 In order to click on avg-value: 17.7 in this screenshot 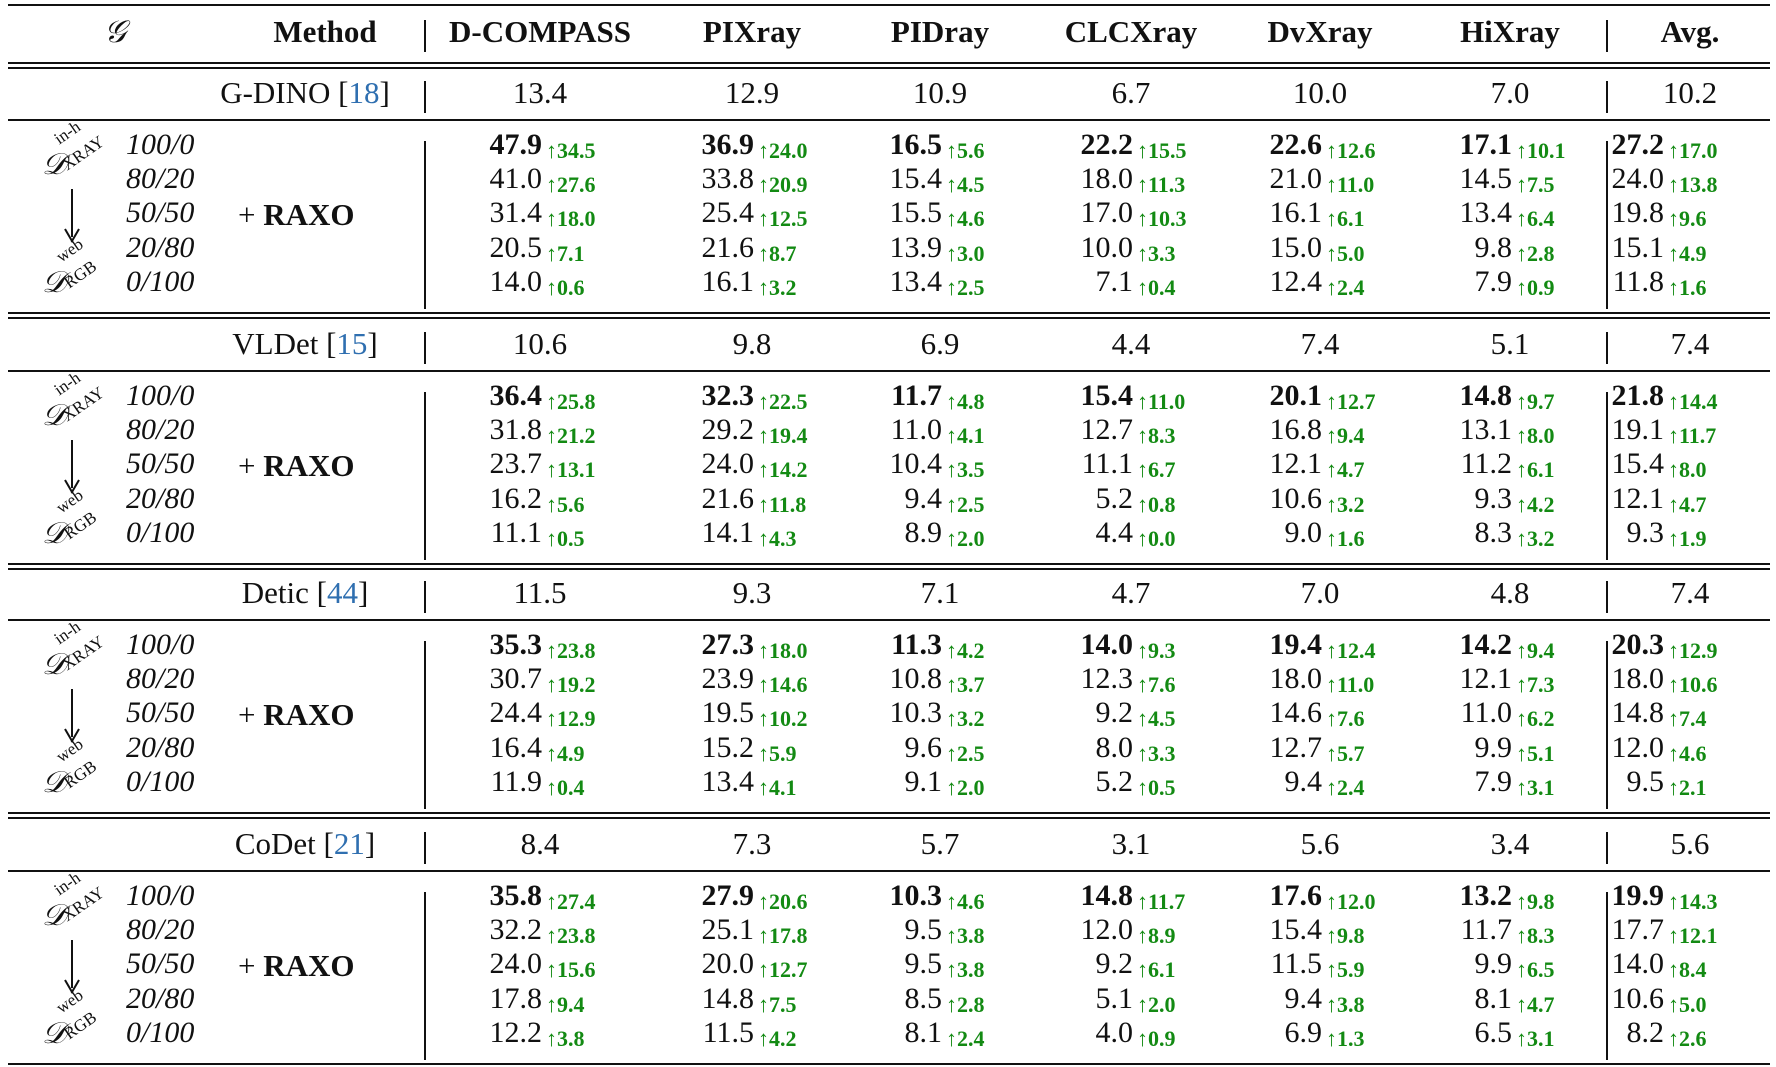, I will do `click(1638, 930)`.